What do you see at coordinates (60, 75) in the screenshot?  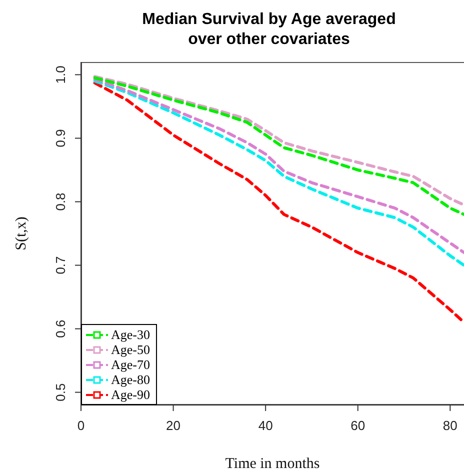 I see `y-tick-label: 1.0` at bounding box center [60, 75].